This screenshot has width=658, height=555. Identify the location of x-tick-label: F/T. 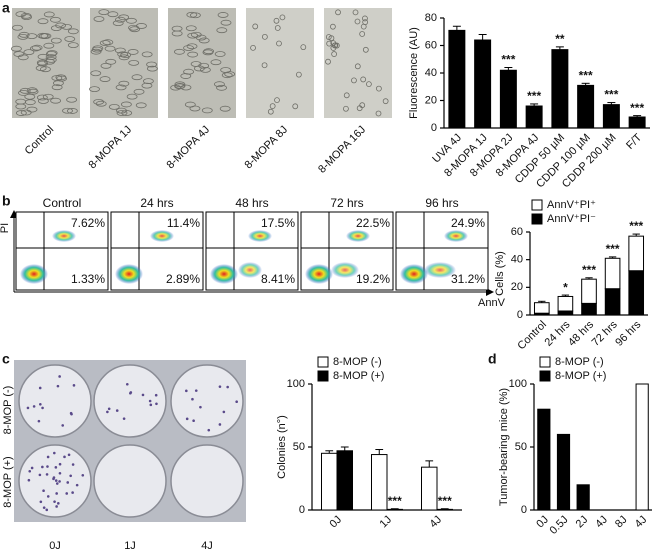
(634, 141).